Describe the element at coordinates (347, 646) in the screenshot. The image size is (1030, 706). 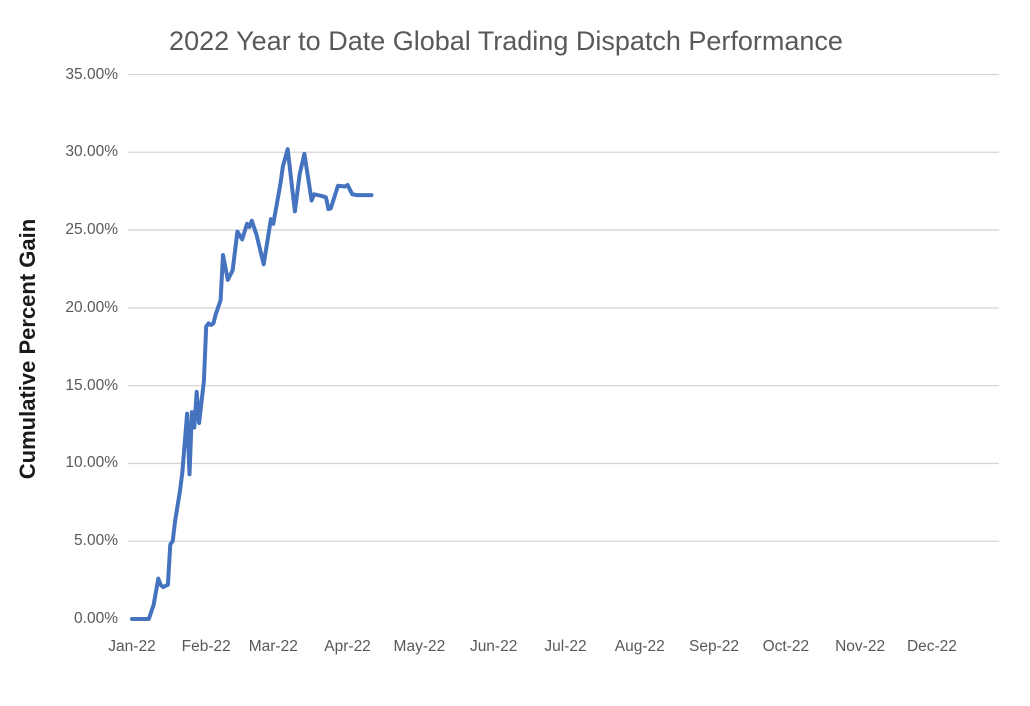
I see `x-tick-label: Apr-22` at that location.